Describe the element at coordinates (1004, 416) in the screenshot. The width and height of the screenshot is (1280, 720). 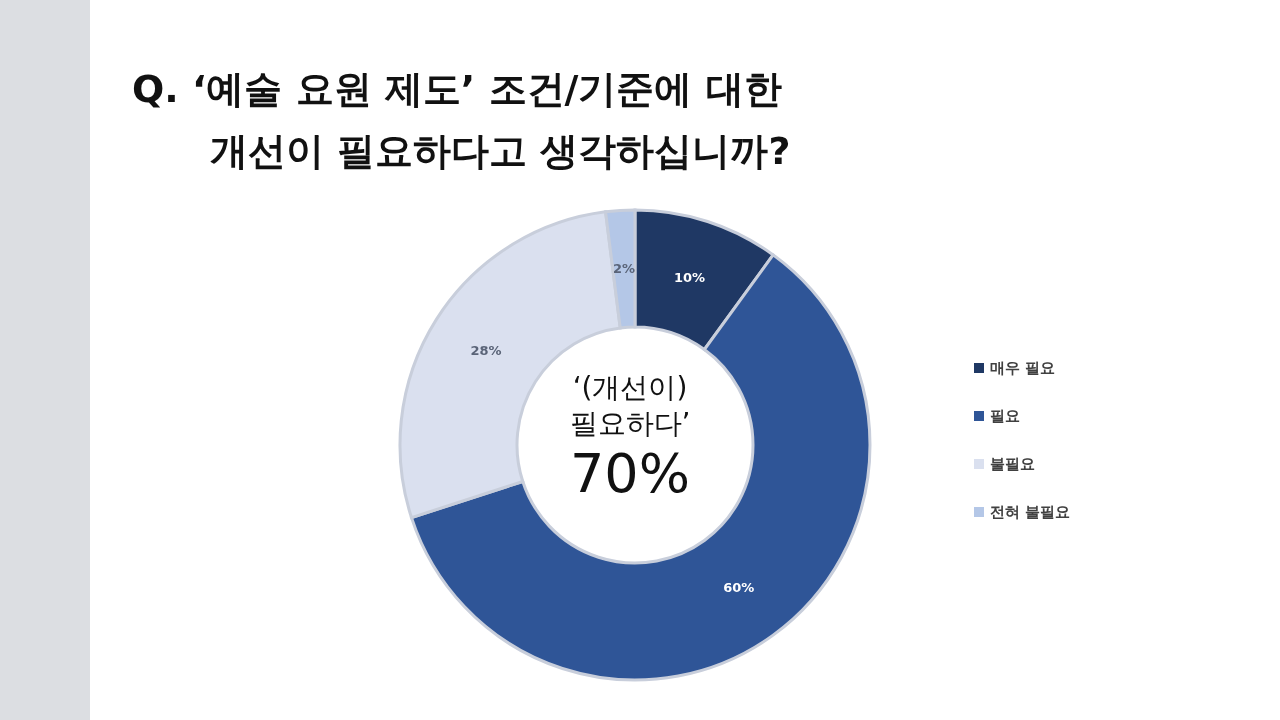
I see `legend-label: 필요` at that location.